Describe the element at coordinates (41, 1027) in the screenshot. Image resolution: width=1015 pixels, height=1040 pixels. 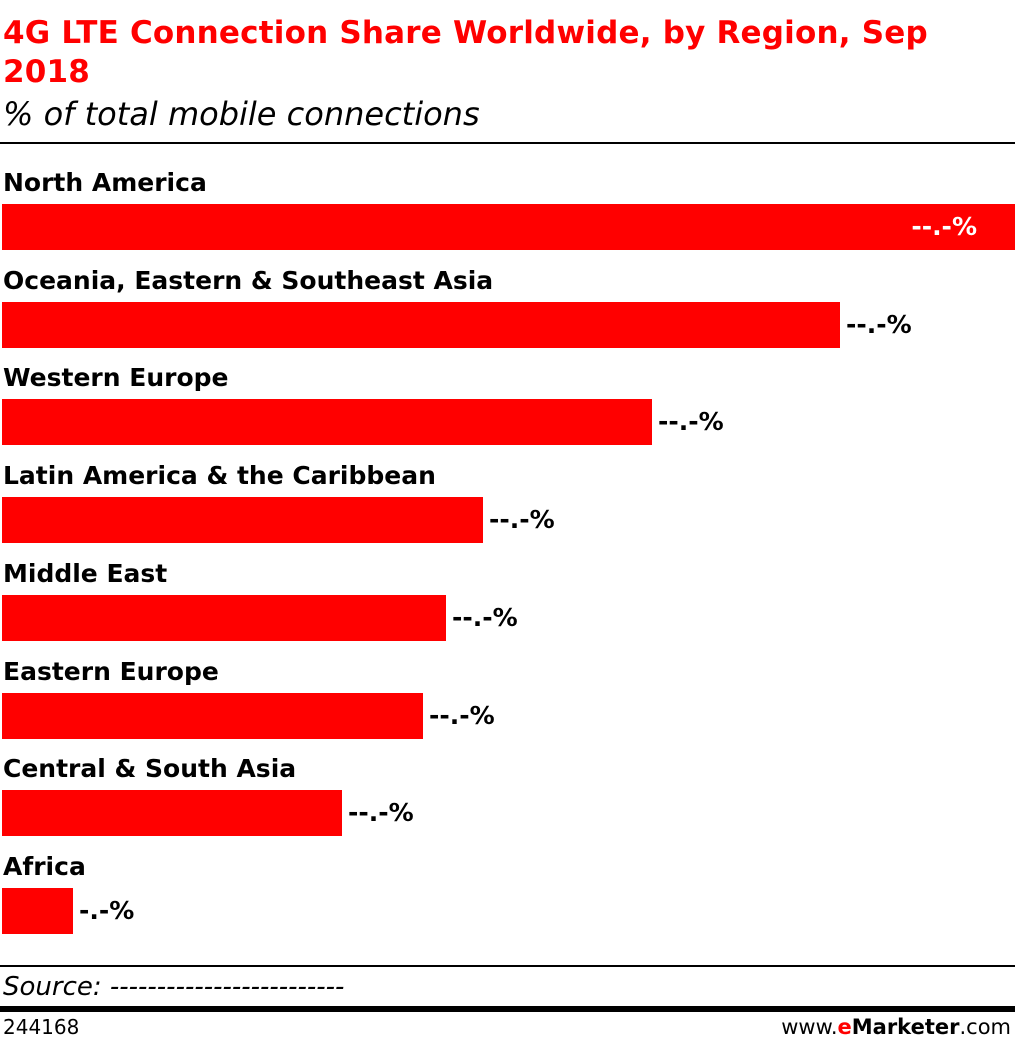
I see `chart-id: 244168` at that location.